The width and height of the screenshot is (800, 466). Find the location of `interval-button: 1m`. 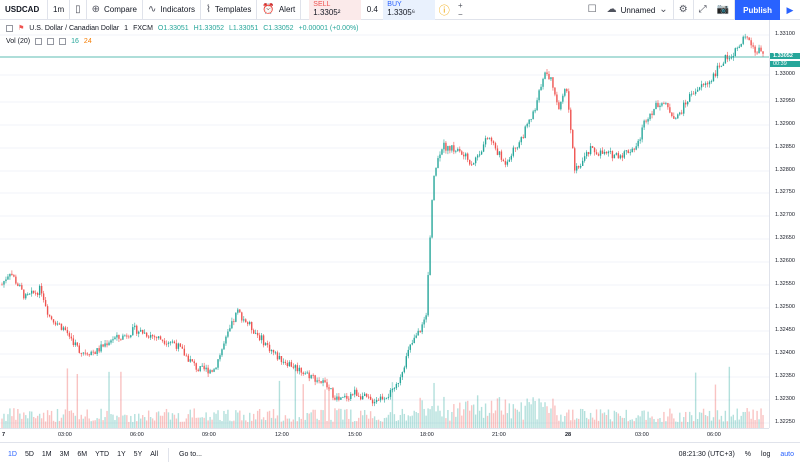

interval-button: 1m is located at coordinates (59, 10).